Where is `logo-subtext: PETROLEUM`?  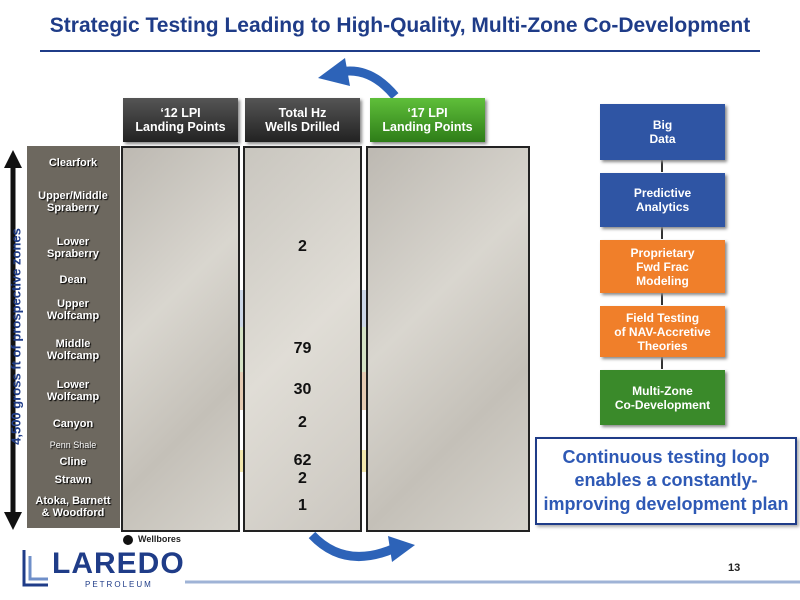
logo-subtext: PETROLEUM is located at coordinates (119, 584).